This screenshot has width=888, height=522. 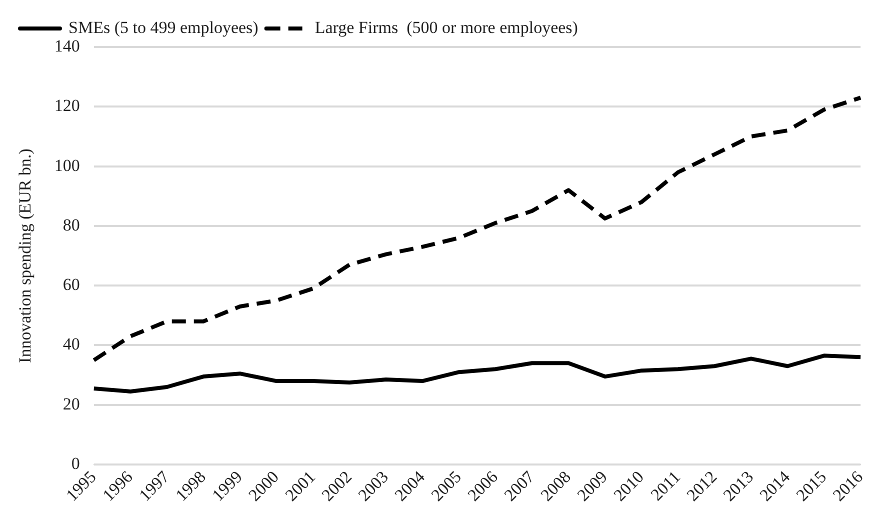 I want to click on legend-label: Large Firms (500 or more employees), so click(x=446, y=27).